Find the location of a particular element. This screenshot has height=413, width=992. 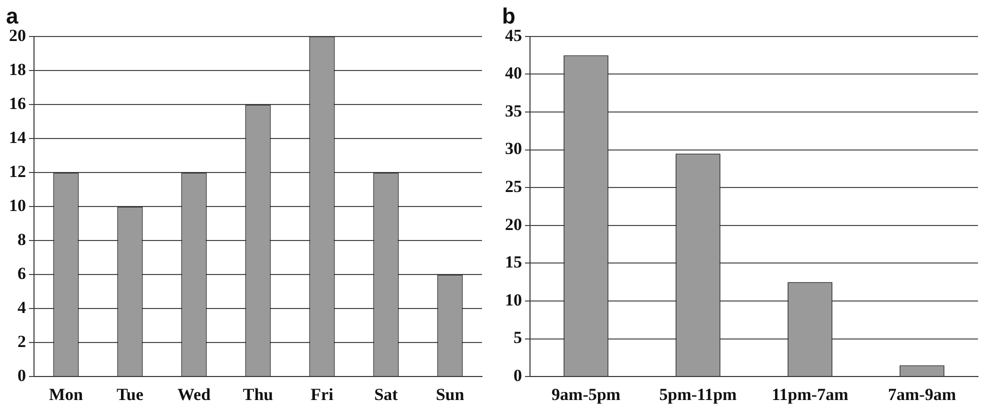

y-tick-label: 2 is located at coordinates (22, 341).